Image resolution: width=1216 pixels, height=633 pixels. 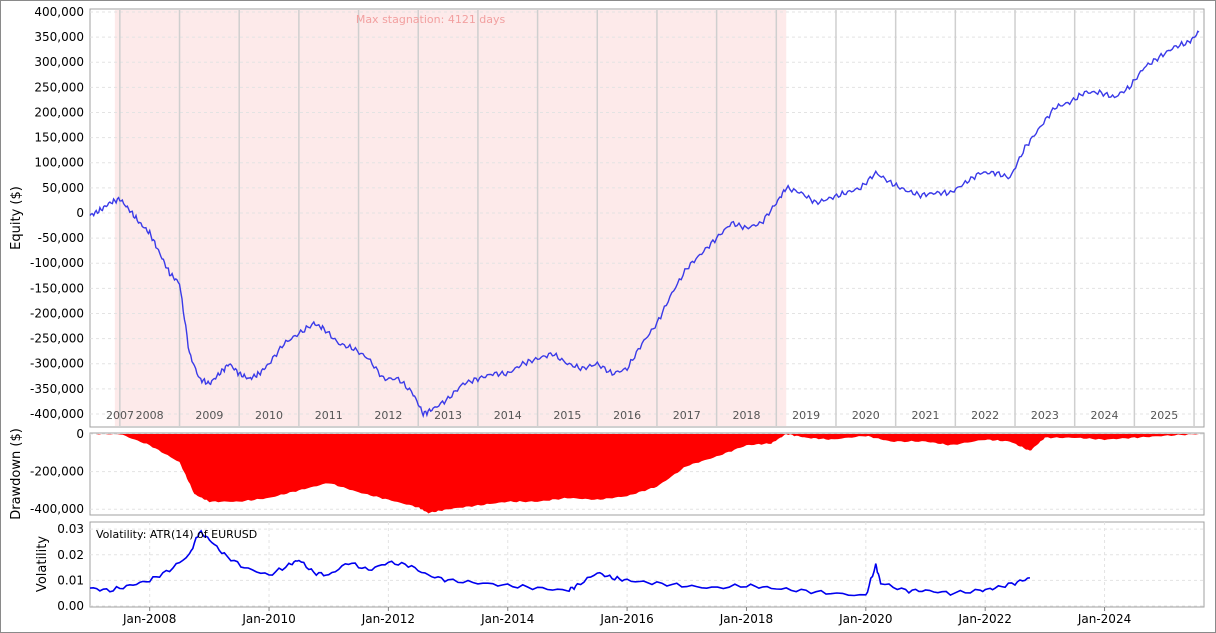 What do you see at coordinates (559, 563) in the screenshot?
I see `volatility-series-line` at bounding box center [559, 563].